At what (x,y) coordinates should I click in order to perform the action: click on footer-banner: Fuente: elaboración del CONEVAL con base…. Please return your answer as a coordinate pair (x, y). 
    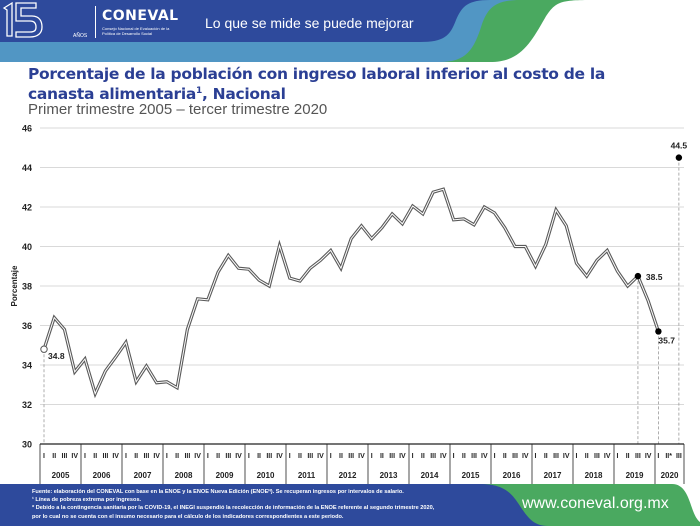
    Looking at the image, I should click on (350, 505).